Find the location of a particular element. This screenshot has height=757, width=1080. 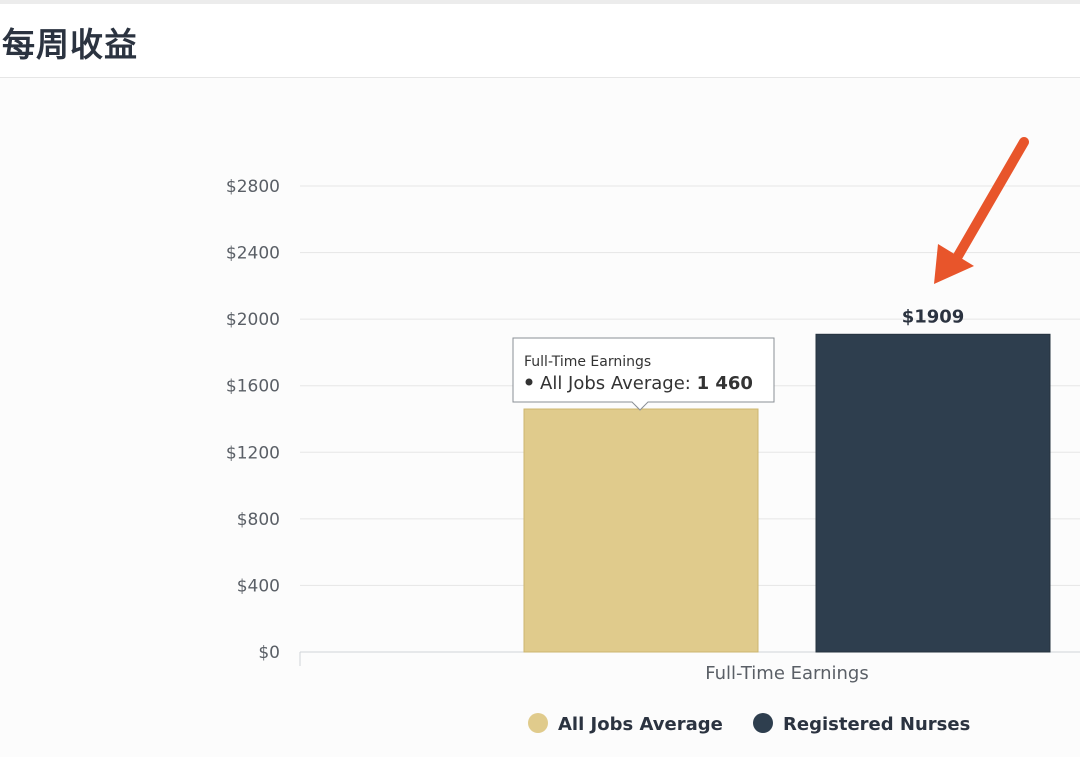

tooltip-title: Full-Time Earnings is located at coordinates (587, 362).